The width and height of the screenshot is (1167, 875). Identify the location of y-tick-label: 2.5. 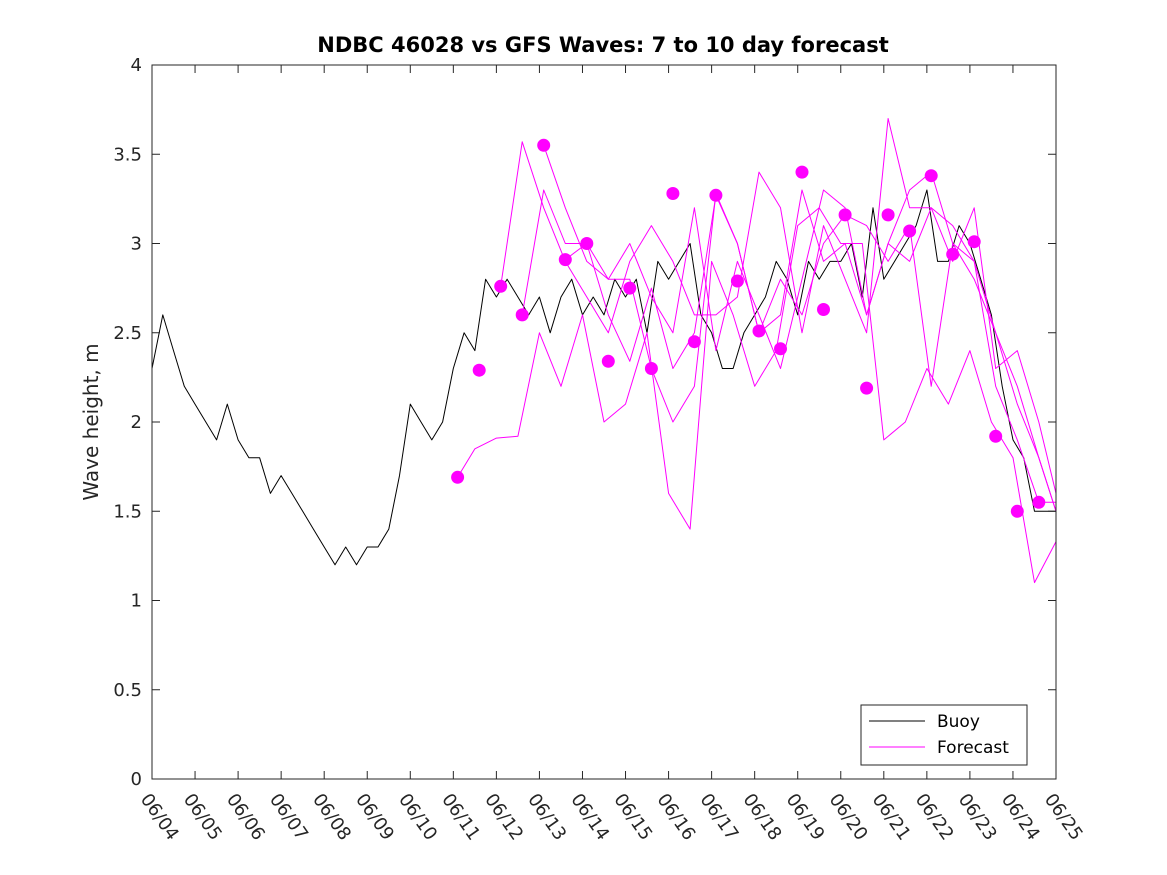
(127, 333).